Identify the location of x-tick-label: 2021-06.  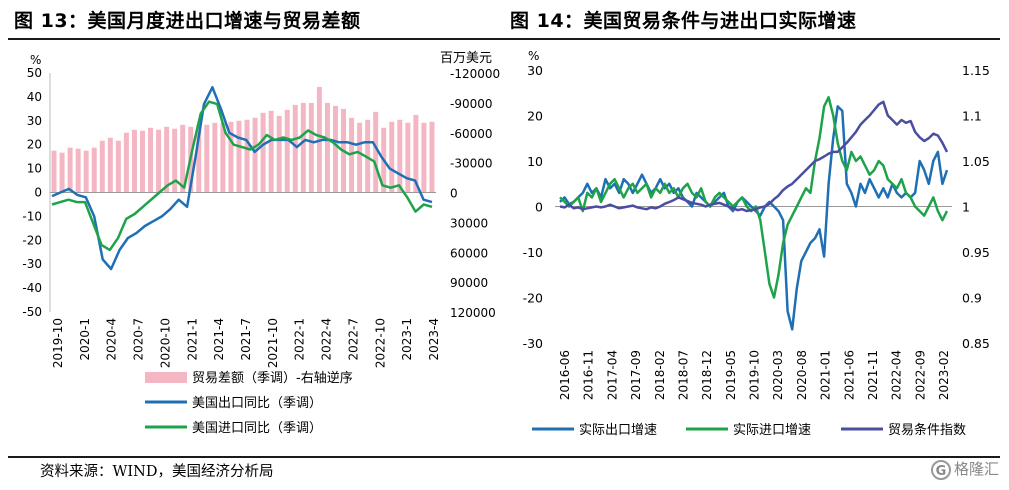
(849, 375).